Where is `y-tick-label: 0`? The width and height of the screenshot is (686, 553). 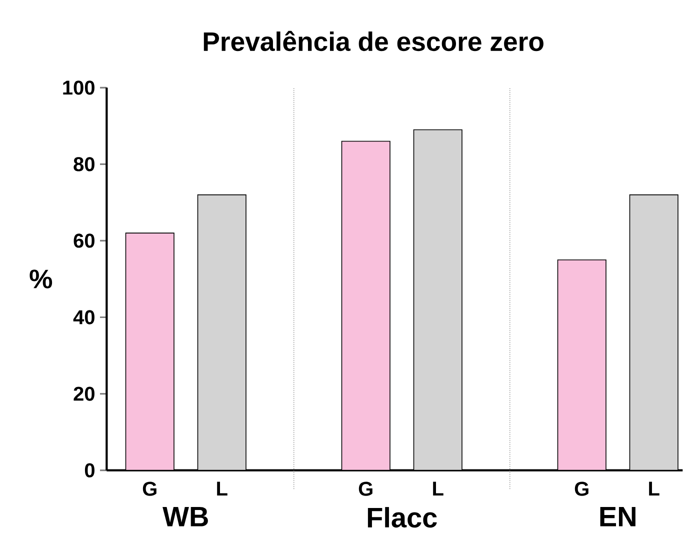
y-tick-label: 0 is located at coordinates (89, 470).